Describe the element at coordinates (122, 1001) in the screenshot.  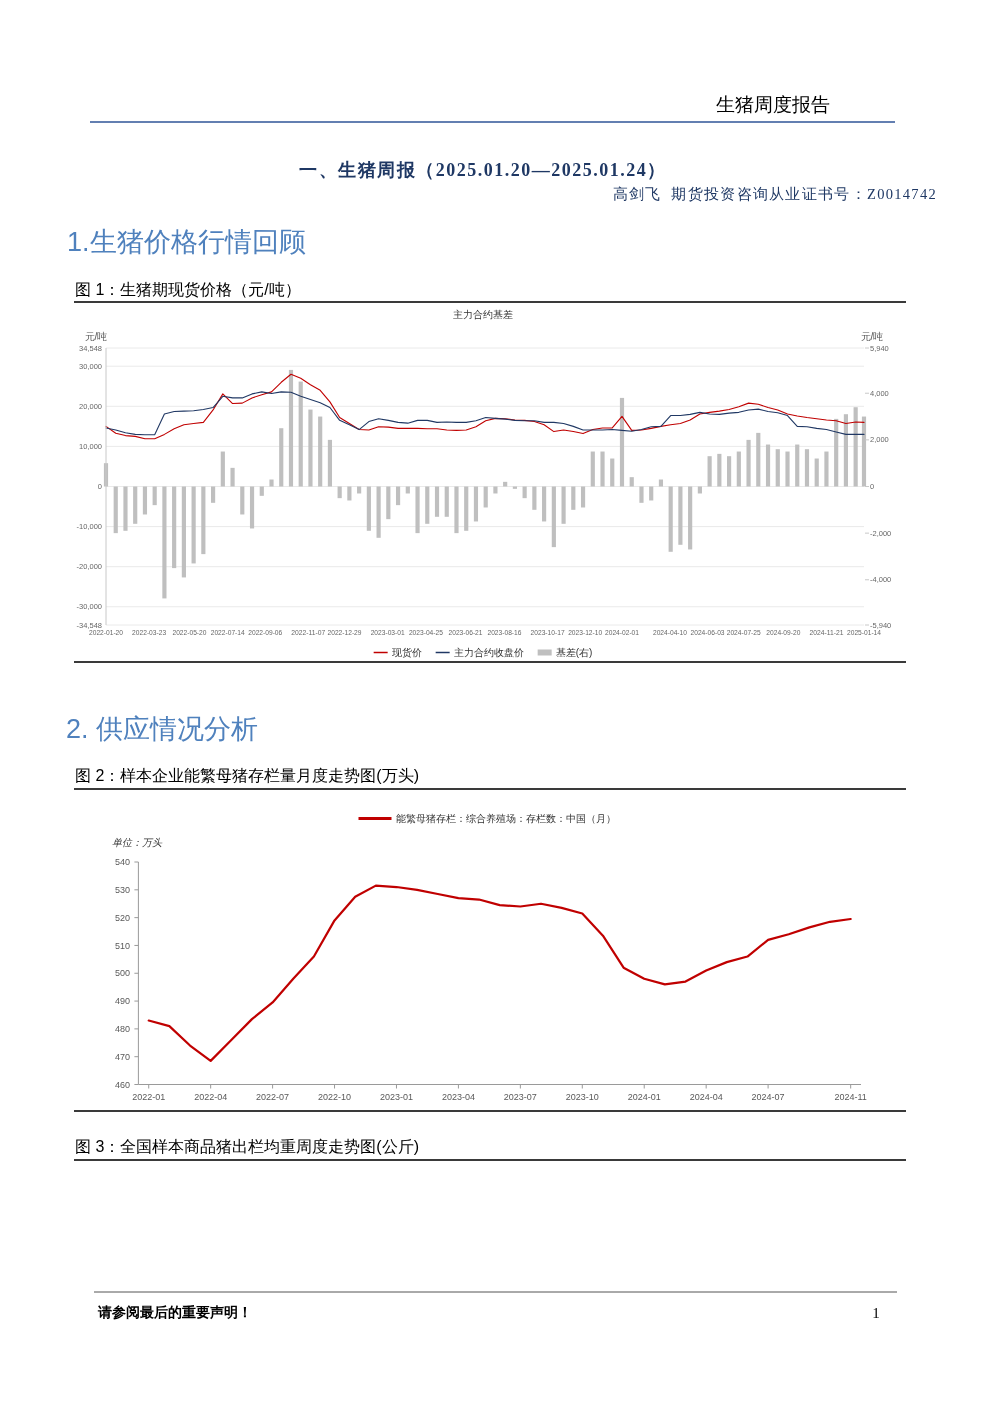
I see `tick-y: 490` at that location.